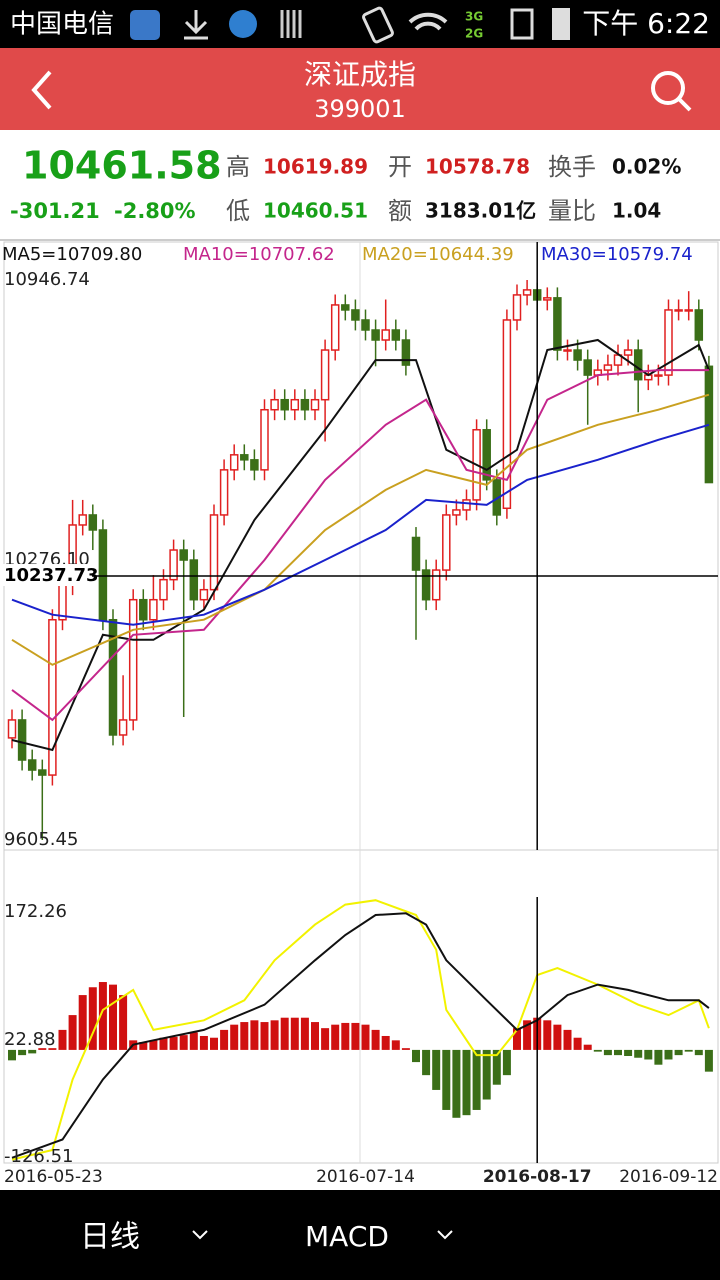 Image resolution: width=720 pixels, height=1280 pixels. I want to click on signal-2g: 2G, so click(474, 34).